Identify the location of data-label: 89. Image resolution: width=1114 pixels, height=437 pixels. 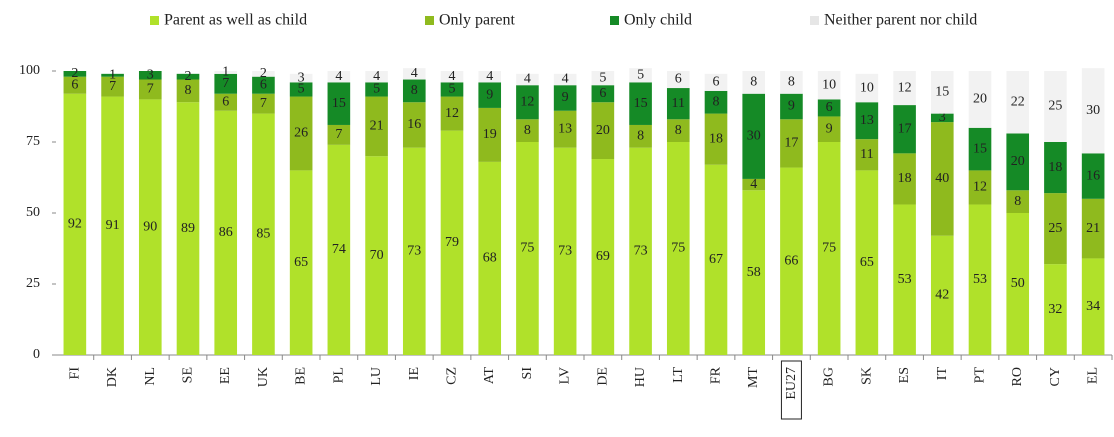
(188, 228).